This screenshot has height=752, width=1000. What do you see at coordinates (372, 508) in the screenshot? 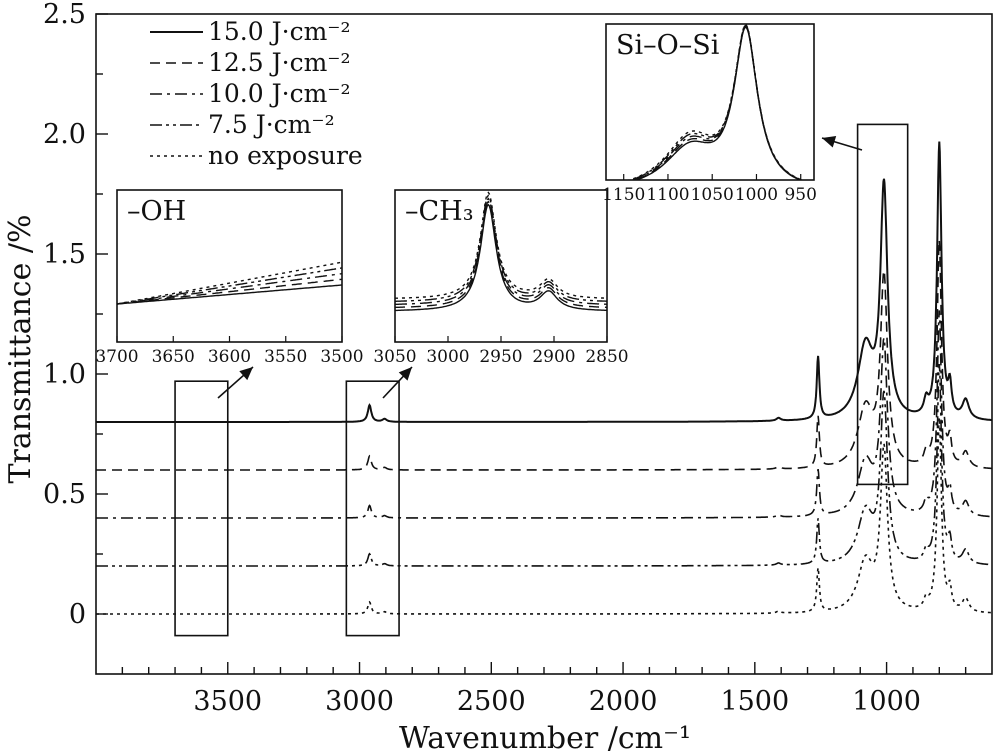
I see `box-ch3` at bounding box center [372, 508].